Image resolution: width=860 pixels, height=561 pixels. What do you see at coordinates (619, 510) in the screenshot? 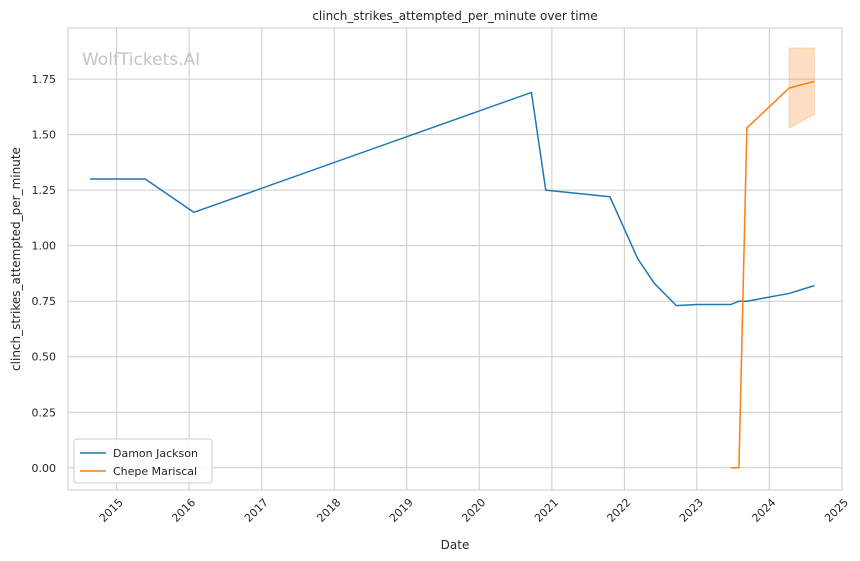
I see `x-tick-label: 2022` at bounding box center [619, 510].